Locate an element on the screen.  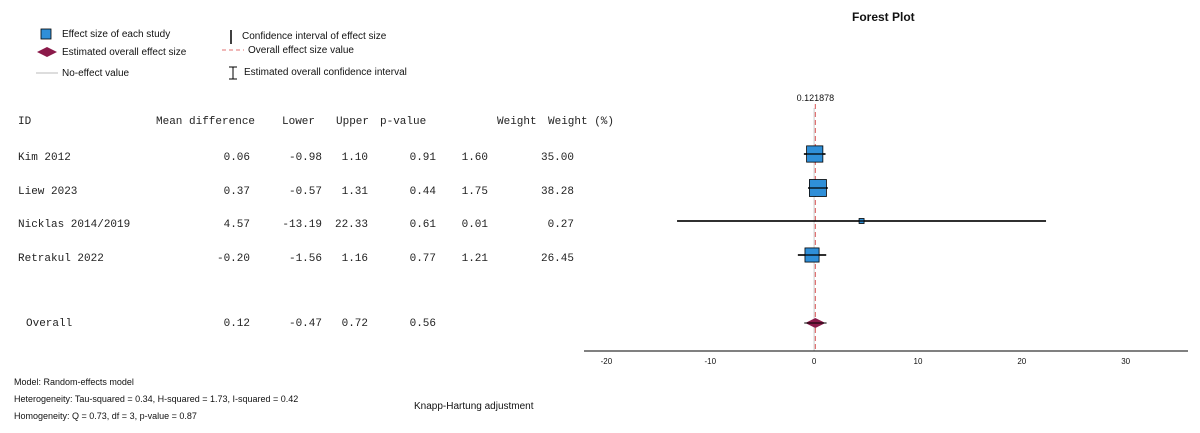
legend-label: Confidence interval of effect size is located at coordinates (314, 36).